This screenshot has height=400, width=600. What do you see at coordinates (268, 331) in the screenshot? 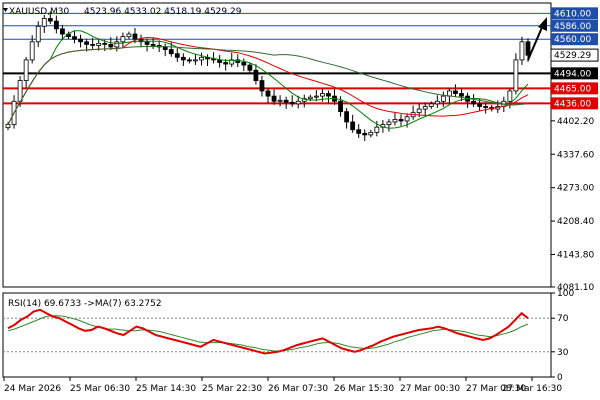
I see `rsi-line` at bounding box center [268, 331].